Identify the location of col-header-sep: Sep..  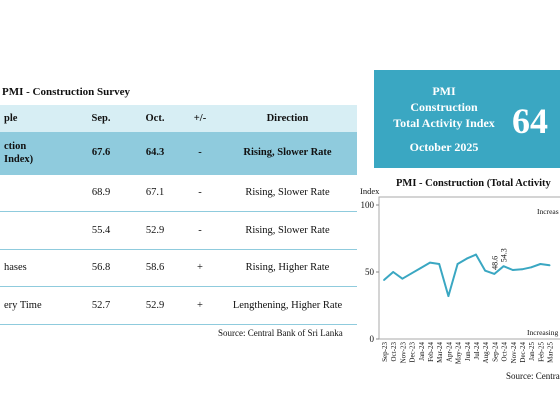
(101, 118).